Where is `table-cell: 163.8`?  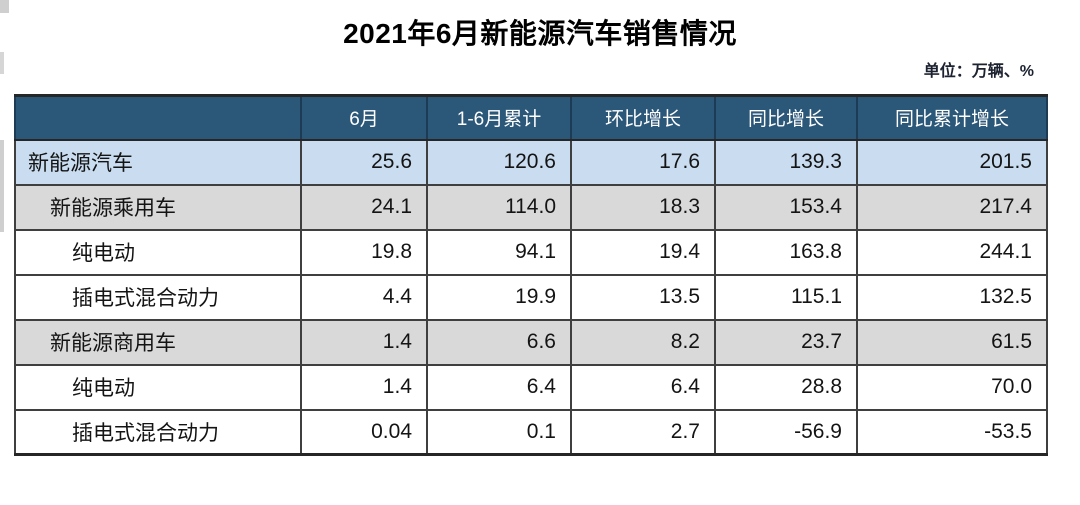
table-cell: 163.8 is located at coordinates (786, 252).